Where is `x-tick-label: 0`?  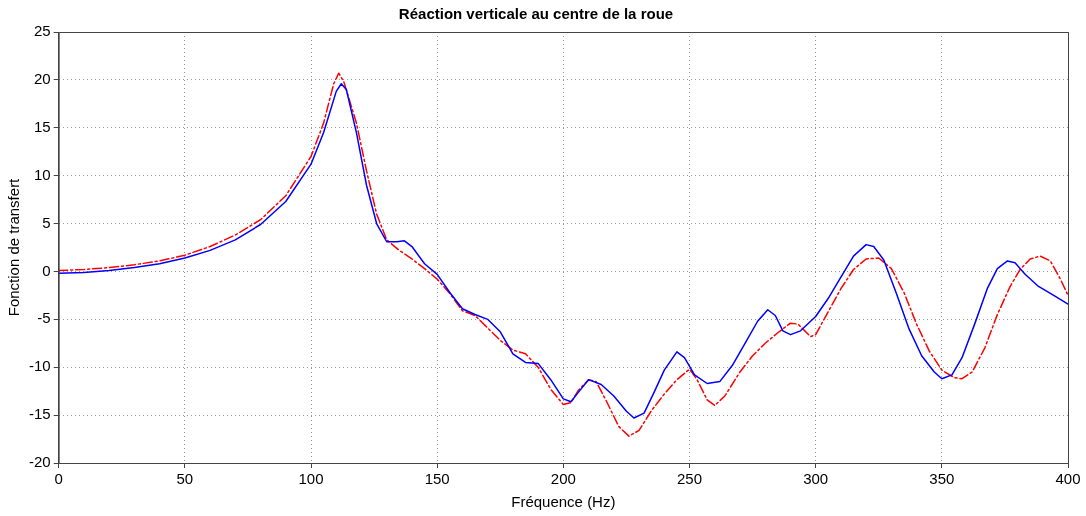 x-tick-label: 0 is located at coordinates (58, 479).